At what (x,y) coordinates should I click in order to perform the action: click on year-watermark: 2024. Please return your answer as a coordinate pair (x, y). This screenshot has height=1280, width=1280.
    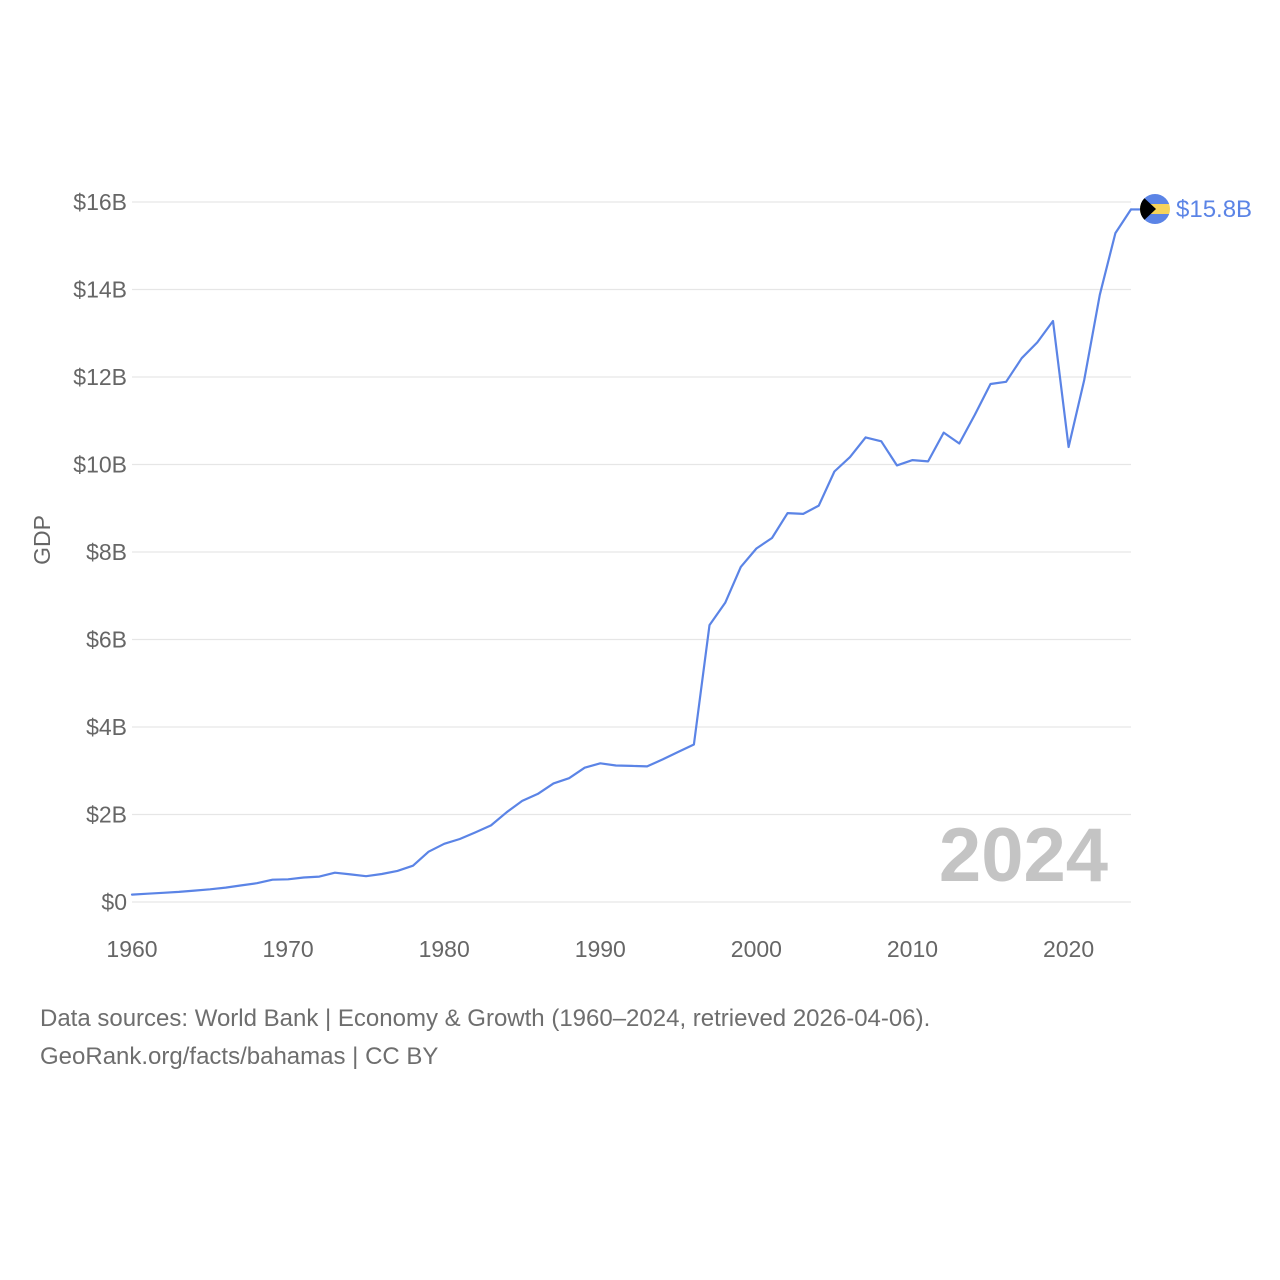
    Looking at the image, I should click on (1023, 855).